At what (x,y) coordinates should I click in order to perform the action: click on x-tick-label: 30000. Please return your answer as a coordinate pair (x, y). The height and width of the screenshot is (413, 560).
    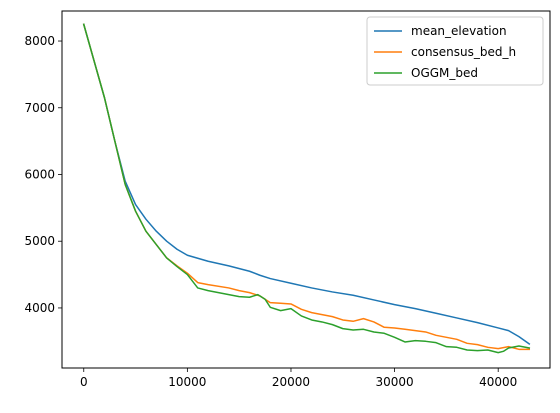
    Looking at the image, I should click on (394, 382).